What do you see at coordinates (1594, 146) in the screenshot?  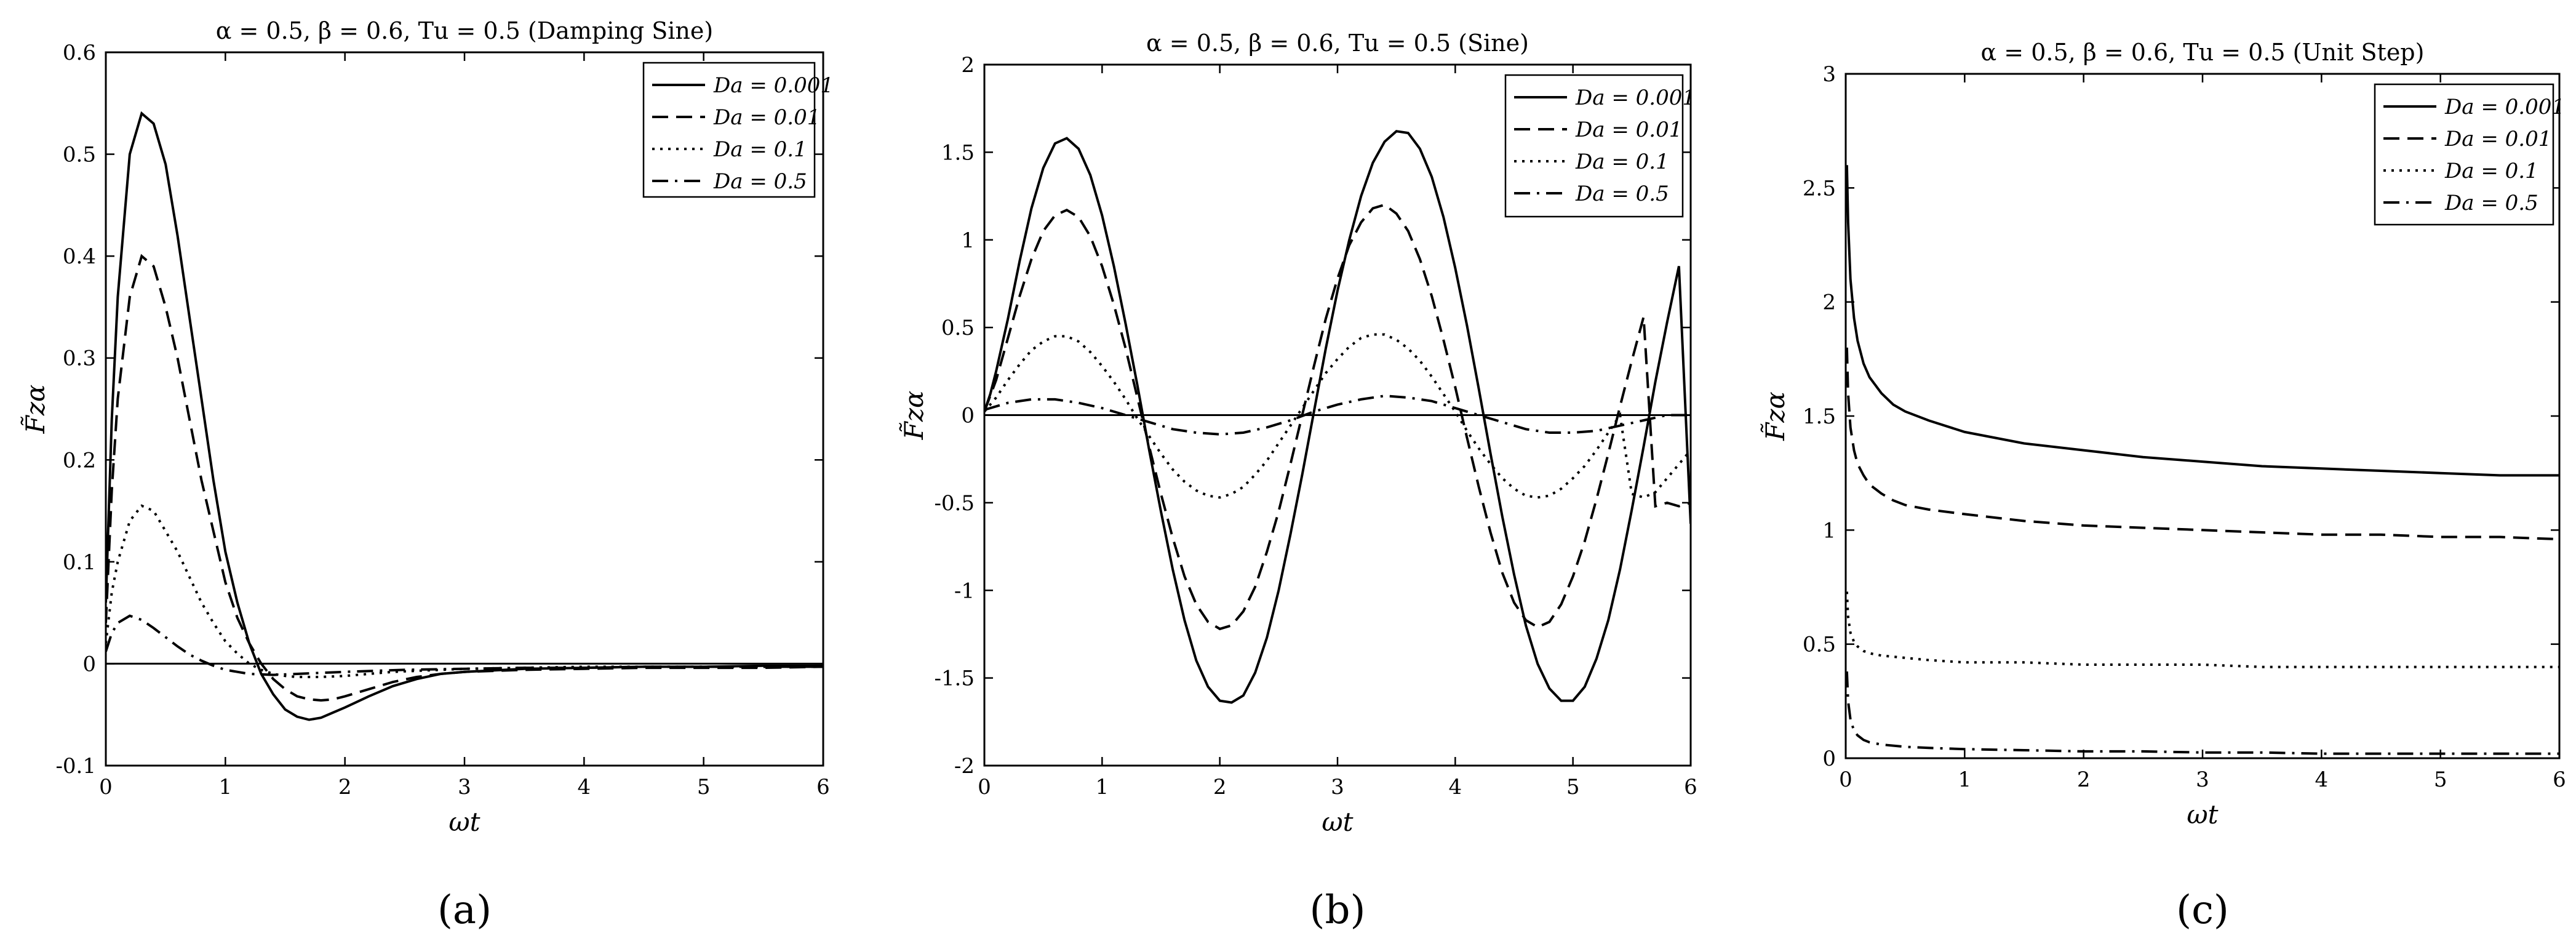 I see `legend-box` at bounding box center [1594, 146].